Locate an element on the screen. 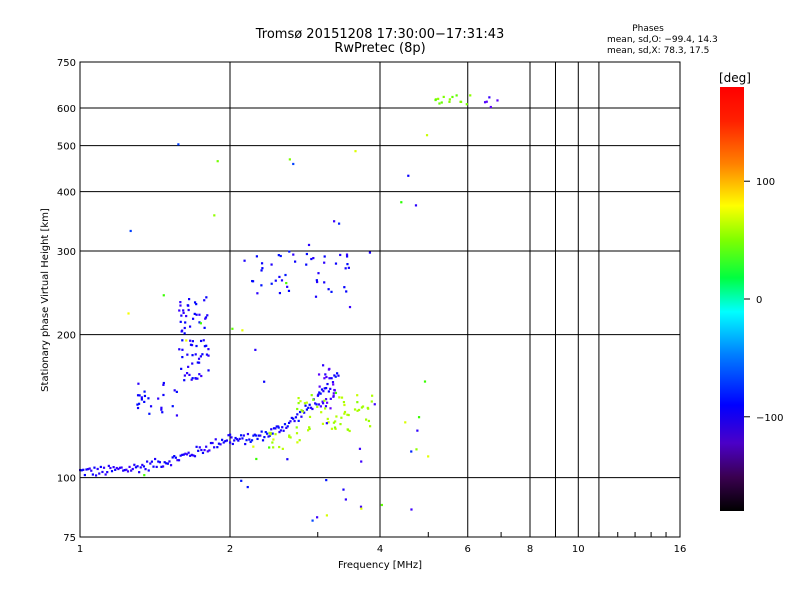 The width and height of the screenshot is (800, 604). chart-subtitle: RwPretec (8p) is located at coordinates (379, 48).